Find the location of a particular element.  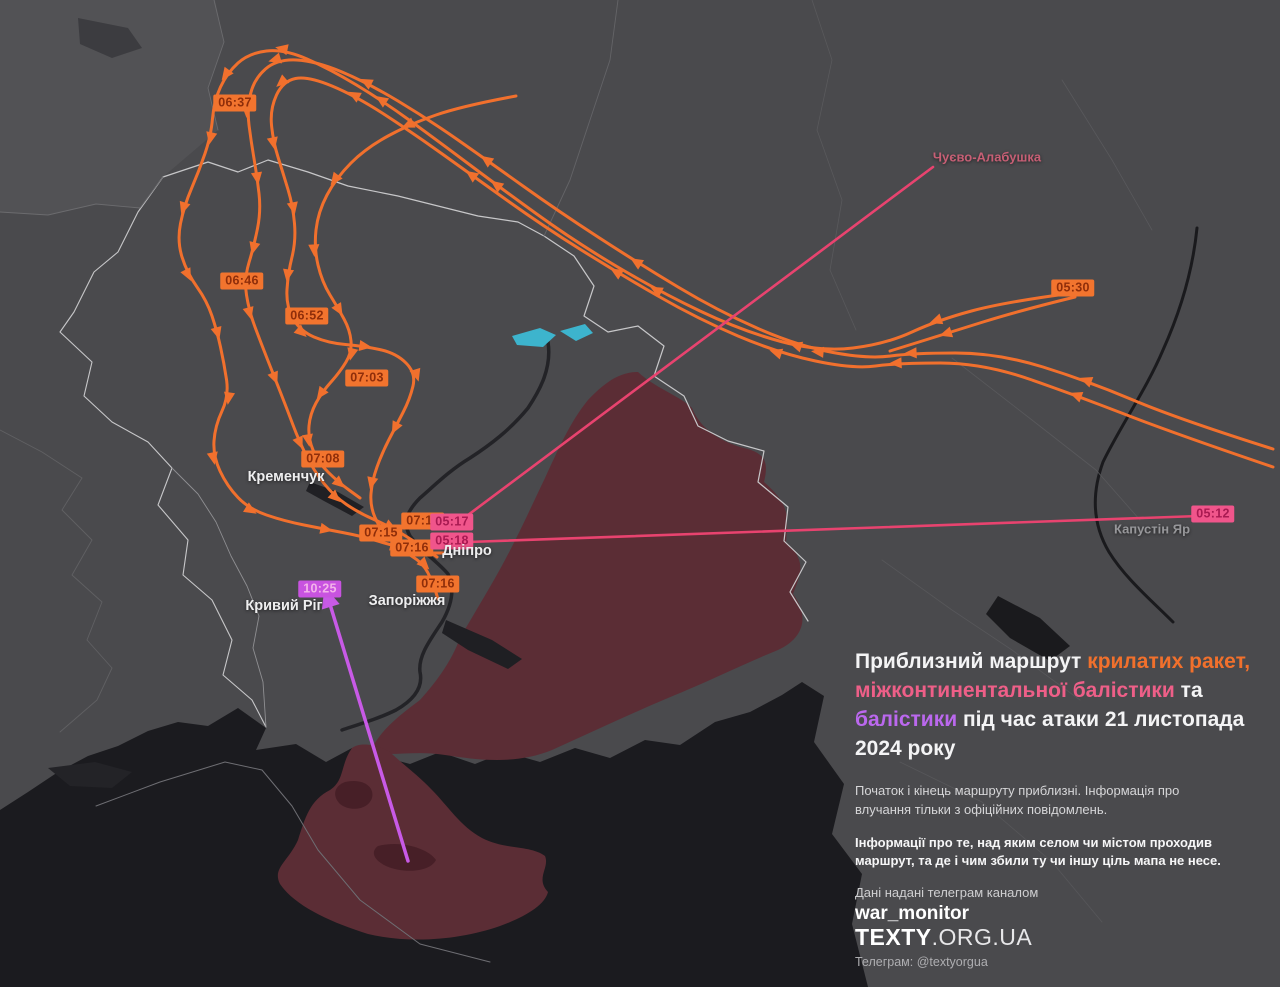

credit-channel: war_monitor is located at coordinates (912, 914).